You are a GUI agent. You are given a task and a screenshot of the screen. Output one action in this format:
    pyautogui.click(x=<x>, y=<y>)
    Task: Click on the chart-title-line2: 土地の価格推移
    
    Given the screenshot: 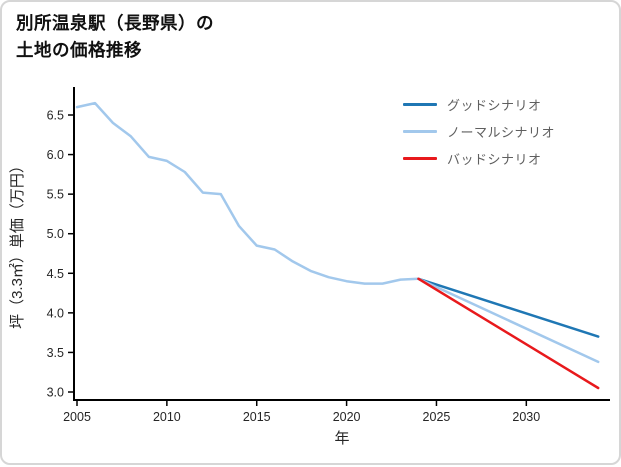 What is the action you would take?
    pyautogui.click(x=79, y=50)
    